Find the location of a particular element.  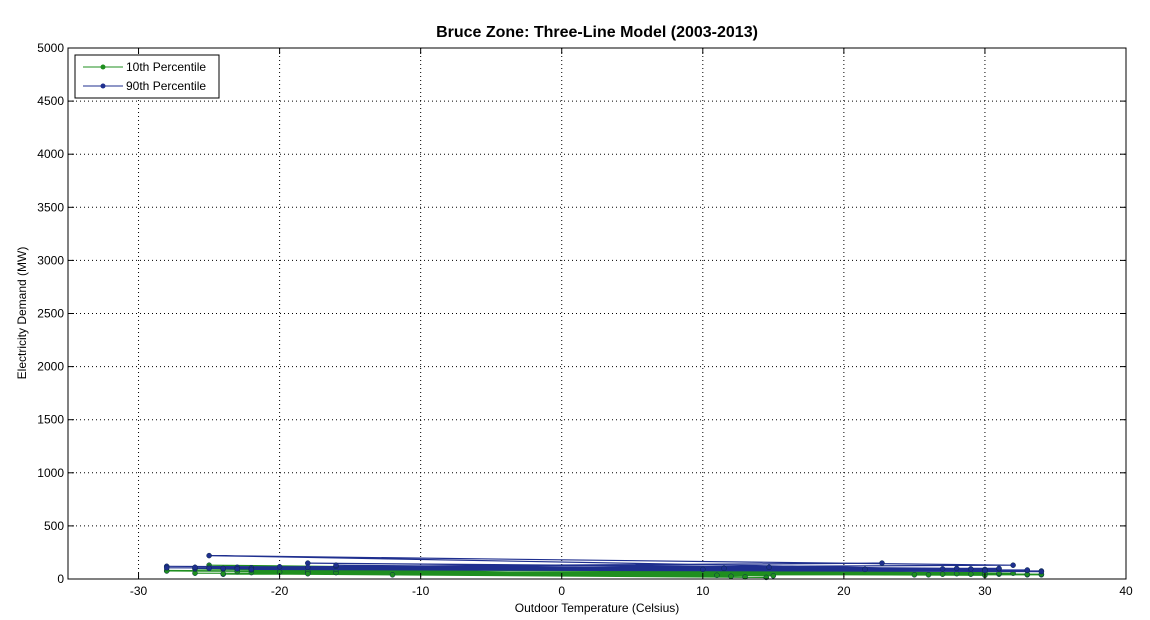

y-tick-label: 4000 is located at coordinates (50, 154).